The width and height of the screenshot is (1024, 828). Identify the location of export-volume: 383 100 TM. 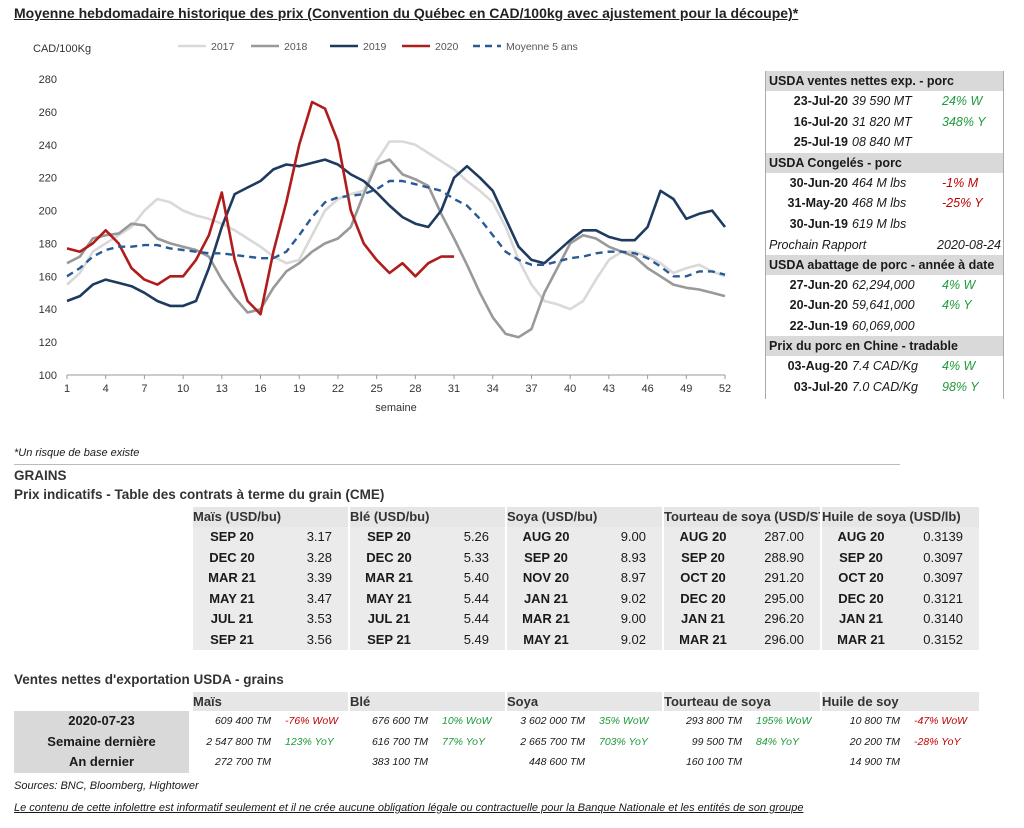
(399, 762).